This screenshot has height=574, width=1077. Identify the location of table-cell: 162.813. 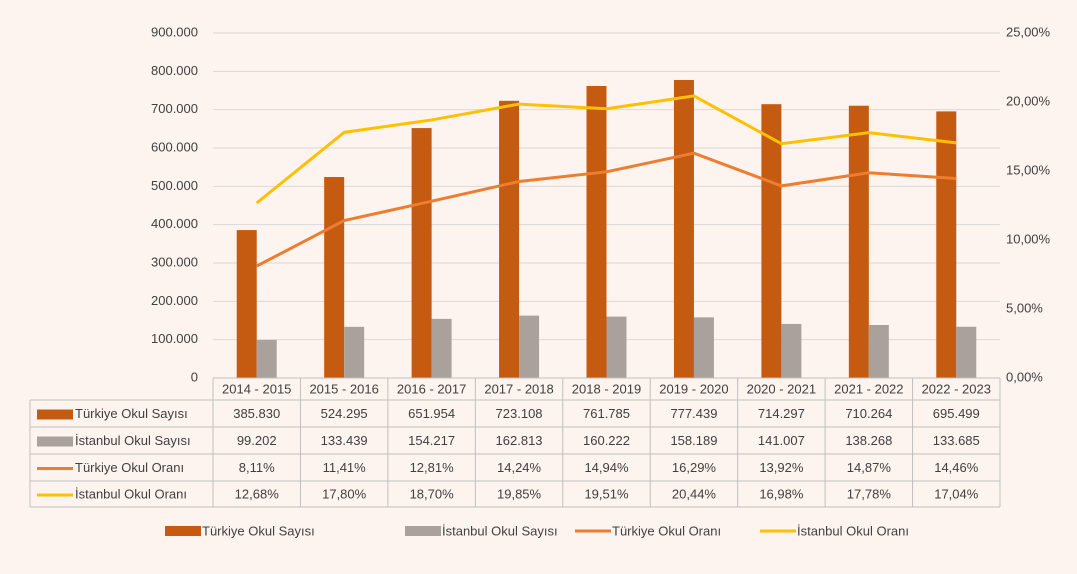
(519, 440).